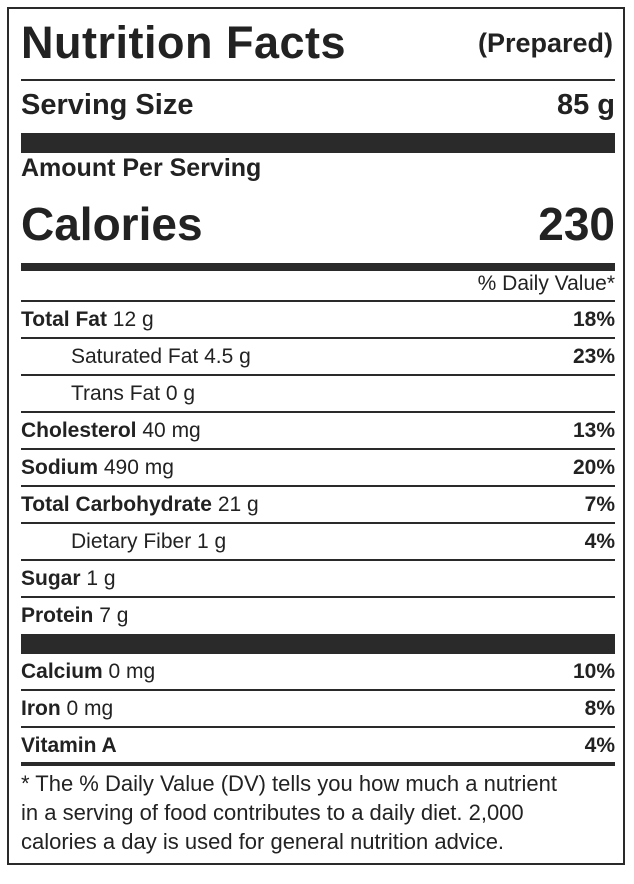  Describe the element at coordinates (114, 615) in the screenshot. I see `nutrient-amount: 7 g` at that location.